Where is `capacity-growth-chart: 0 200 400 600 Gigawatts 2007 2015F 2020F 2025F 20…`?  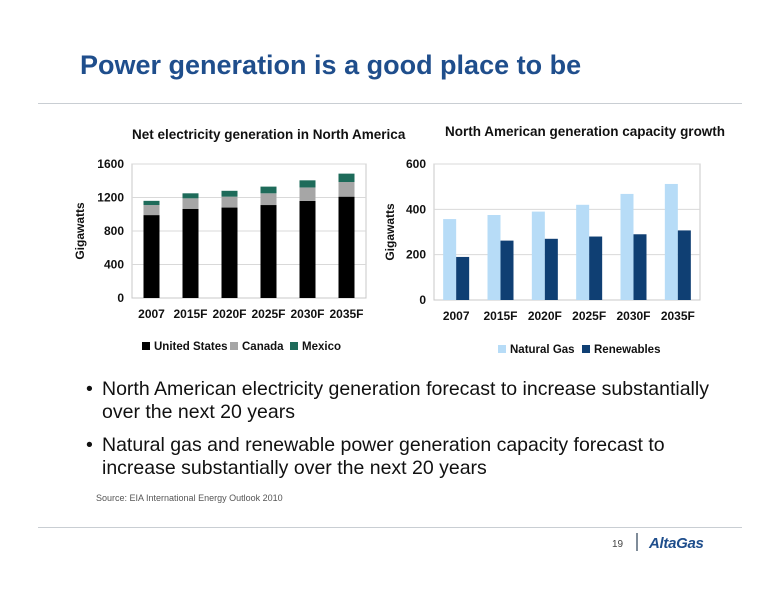 capacity-growth-chart: 0 200 400 600 Gigawatts 2007 2015F 2020F 2025F 20… is located at coordinates (542, 256).